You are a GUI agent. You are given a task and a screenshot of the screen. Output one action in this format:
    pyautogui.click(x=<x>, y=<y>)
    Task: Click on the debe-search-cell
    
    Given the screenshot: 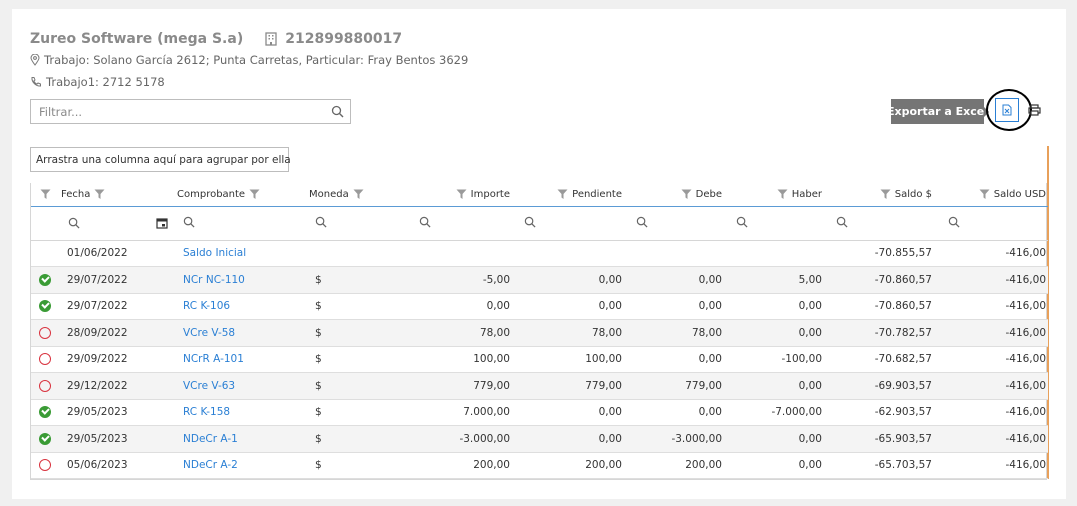 What is the action you would take?
    pyautogui.click(x=674, y=223)
    